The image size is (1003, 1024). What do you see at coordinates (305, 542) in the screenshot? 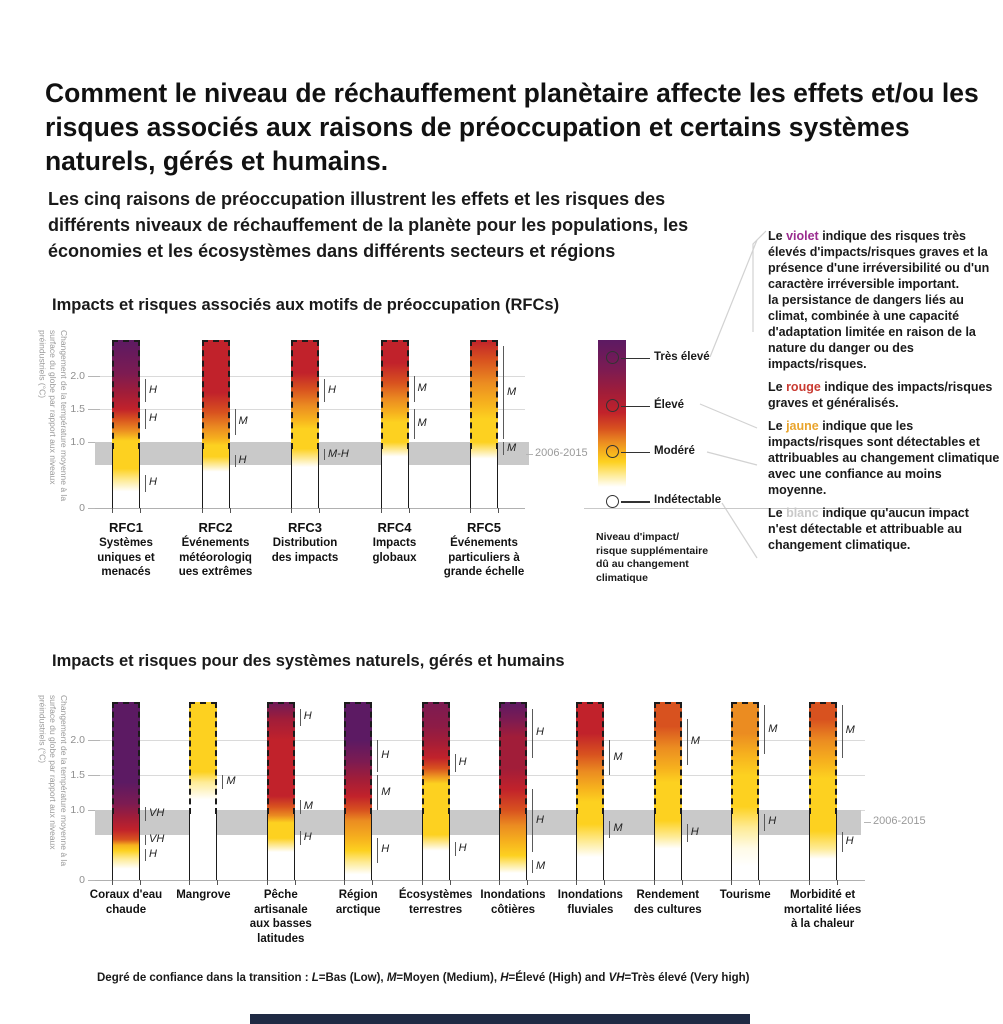
I see `bar-label: RFC3 Distribution des impacts` at bounding box center [305, 542].